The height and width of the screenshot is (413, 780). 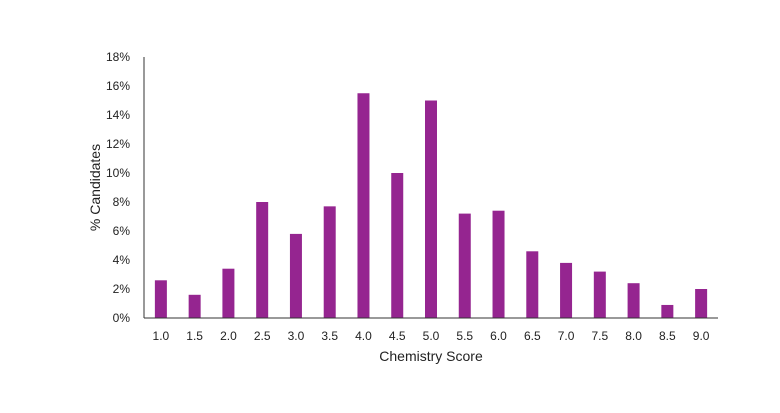 I want to click on x-tick-label: 5.0, so click(x=431, y=336).